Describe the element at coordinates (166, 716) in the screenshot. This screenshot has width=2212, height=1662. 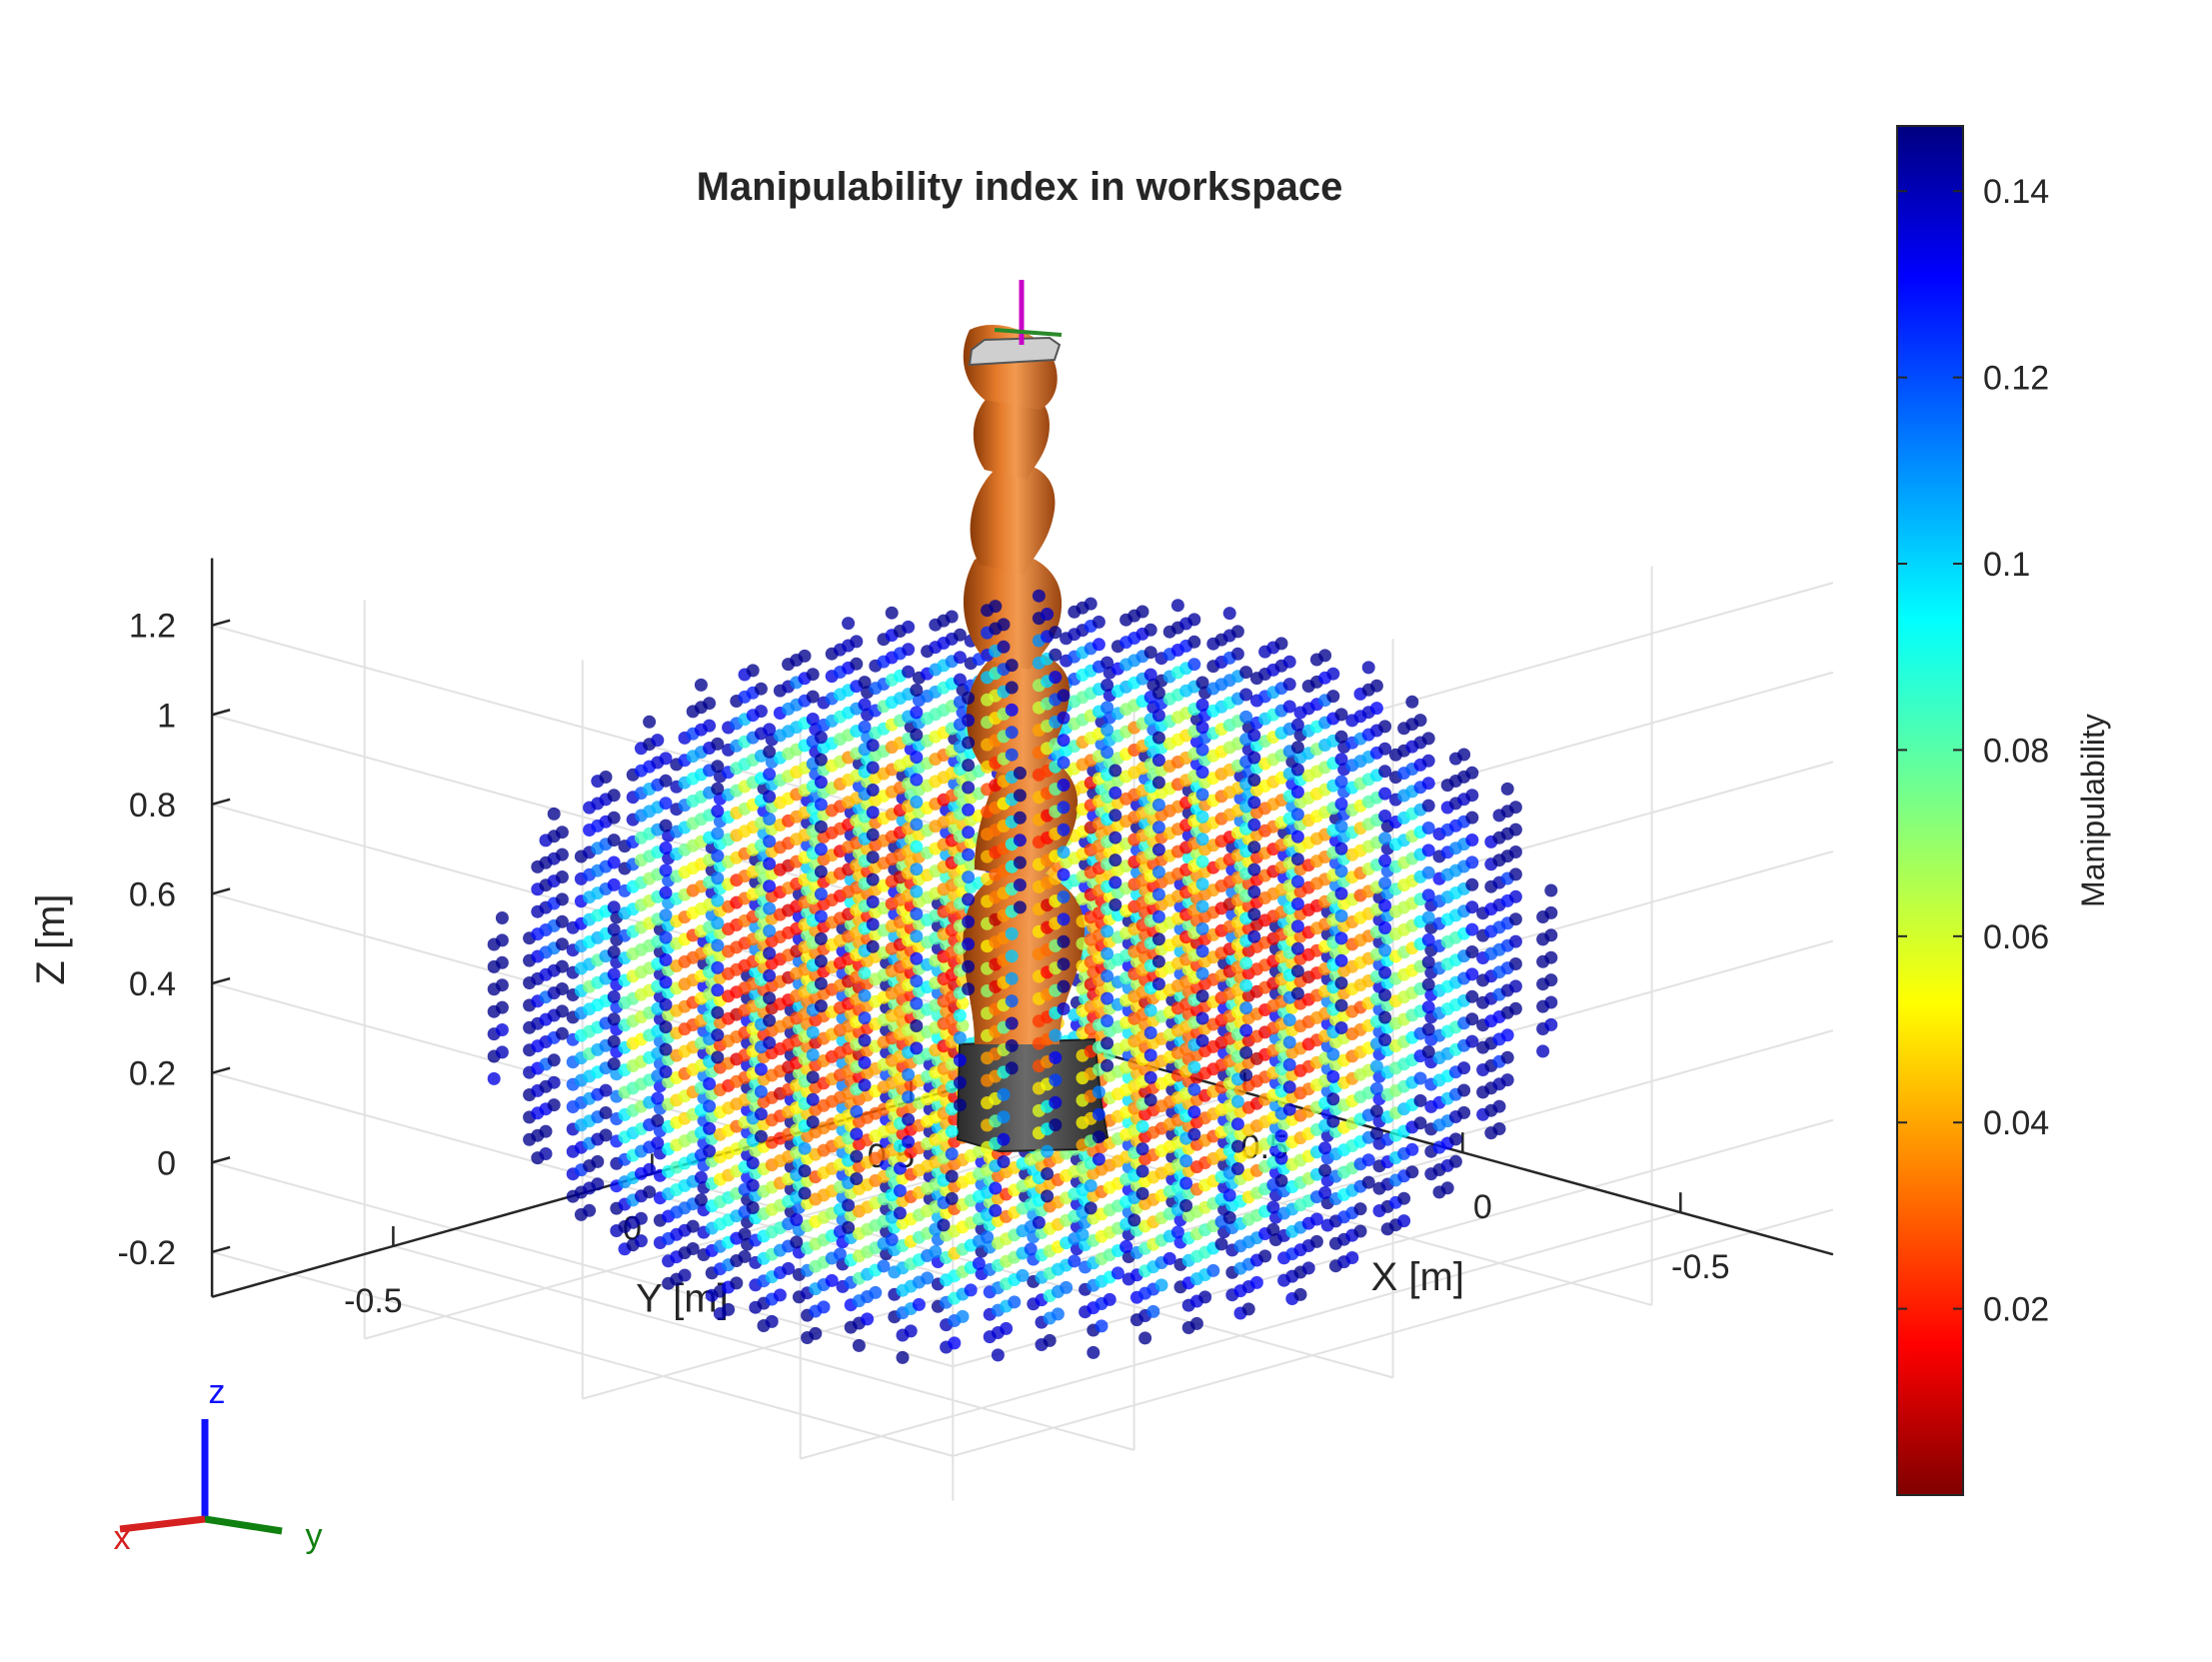
I see `z-tick-label: 1` at that location.